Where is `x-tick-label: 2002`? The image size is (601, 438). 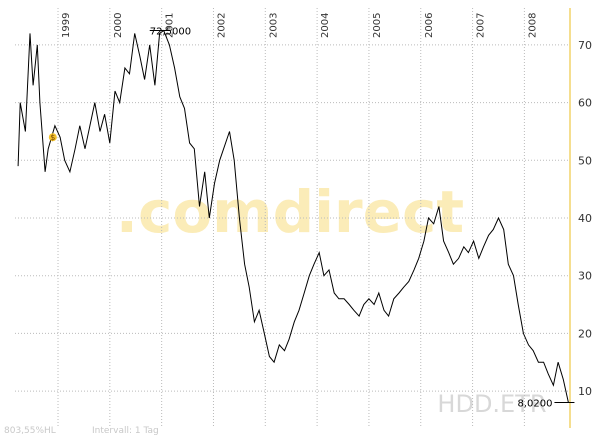
x-tick-label: 2002 is located at coordinates (221, 25).